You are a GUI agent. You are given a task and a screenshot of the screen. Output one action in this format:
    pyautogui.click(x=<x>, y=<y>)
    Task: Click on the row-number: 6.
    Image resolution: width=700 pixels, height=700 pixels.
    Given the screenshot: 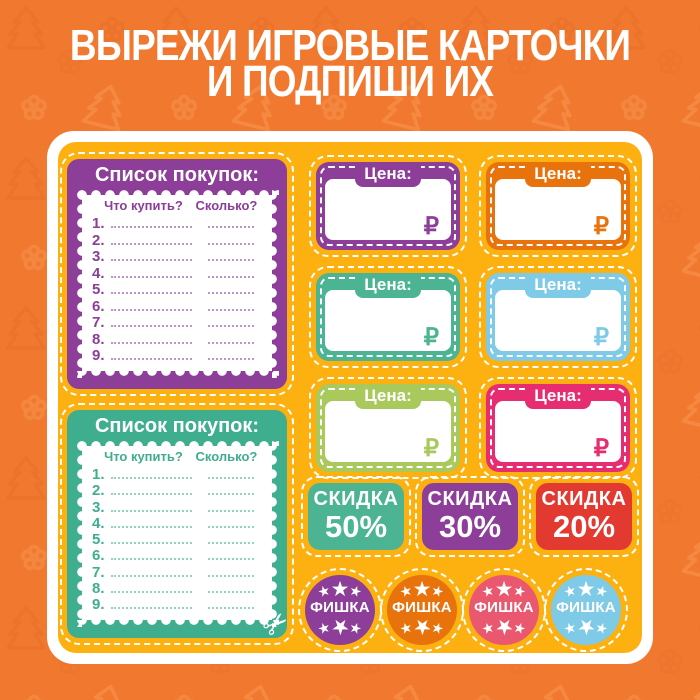 What is the action you would take?
    pyautogui.click(x=98, y=556)
    